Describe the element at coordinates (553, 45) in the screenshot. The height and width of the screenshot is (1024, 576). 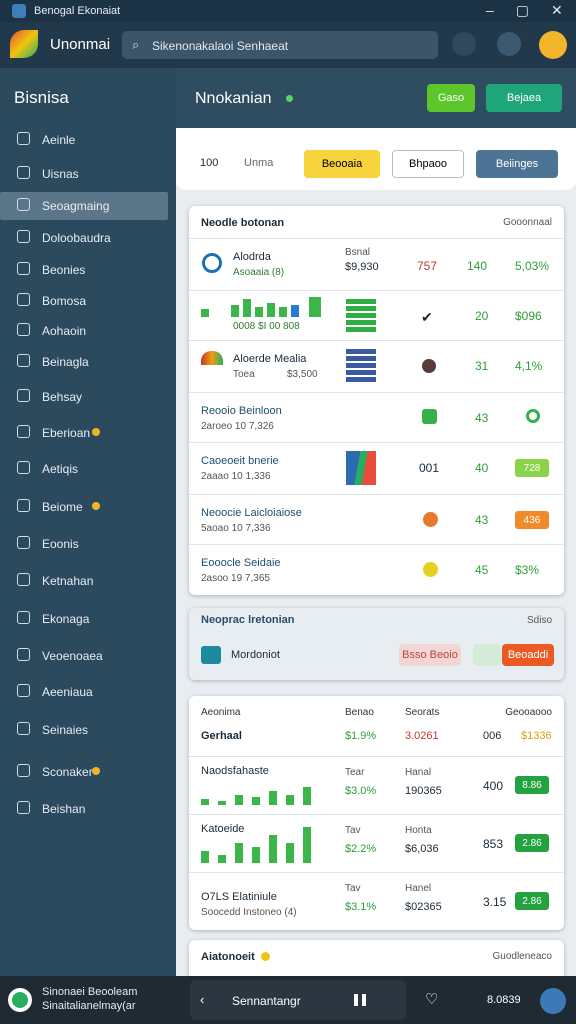
I see `close-button` at that location.